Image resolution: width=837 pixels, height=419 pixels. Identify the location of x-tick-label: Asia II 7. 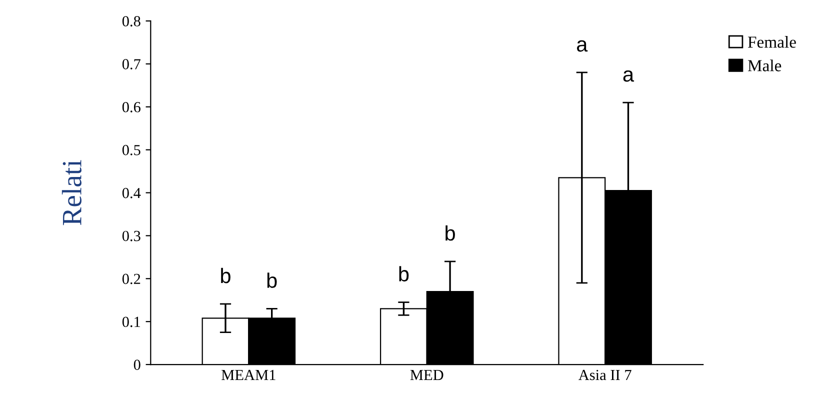
(605, 375).